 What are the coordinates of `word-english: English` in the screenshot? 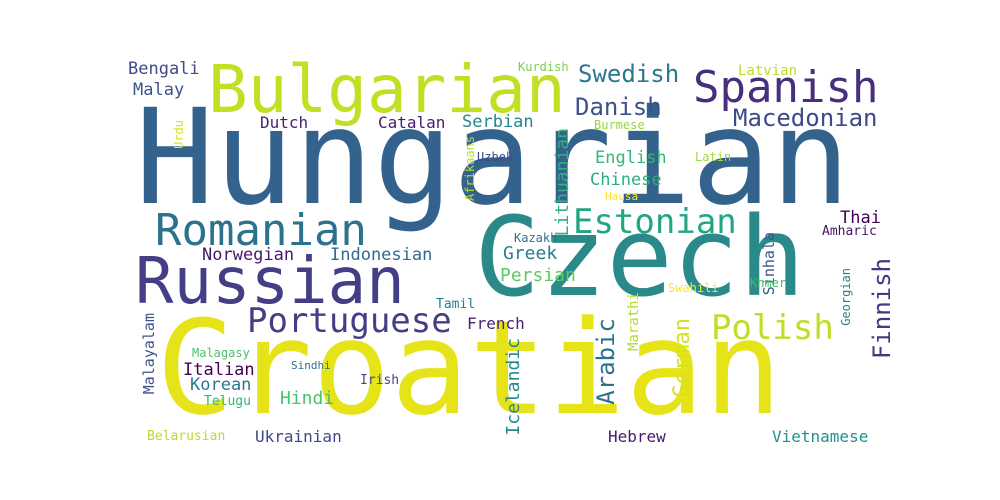 It's located at (631, 158).